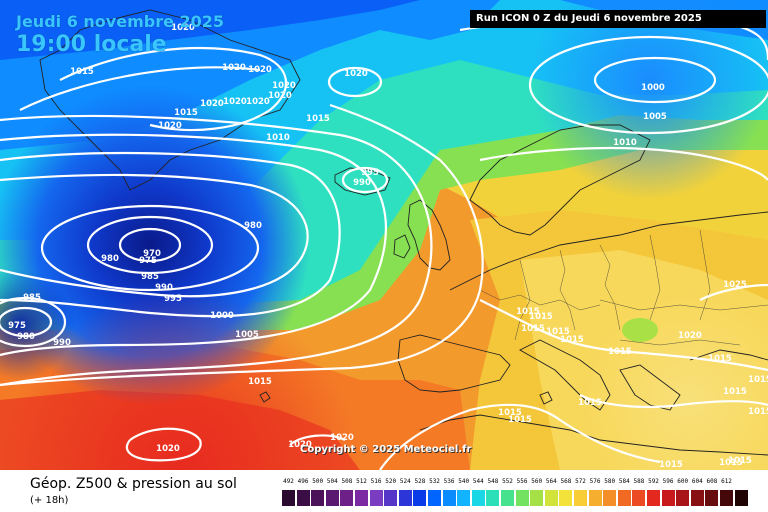 The width and height of the screenshot is (768, 512). What do you see at coordinates (735, 285) in the screenshot?
I see `pressure-label: 1025` at bounding box center [735, 285].